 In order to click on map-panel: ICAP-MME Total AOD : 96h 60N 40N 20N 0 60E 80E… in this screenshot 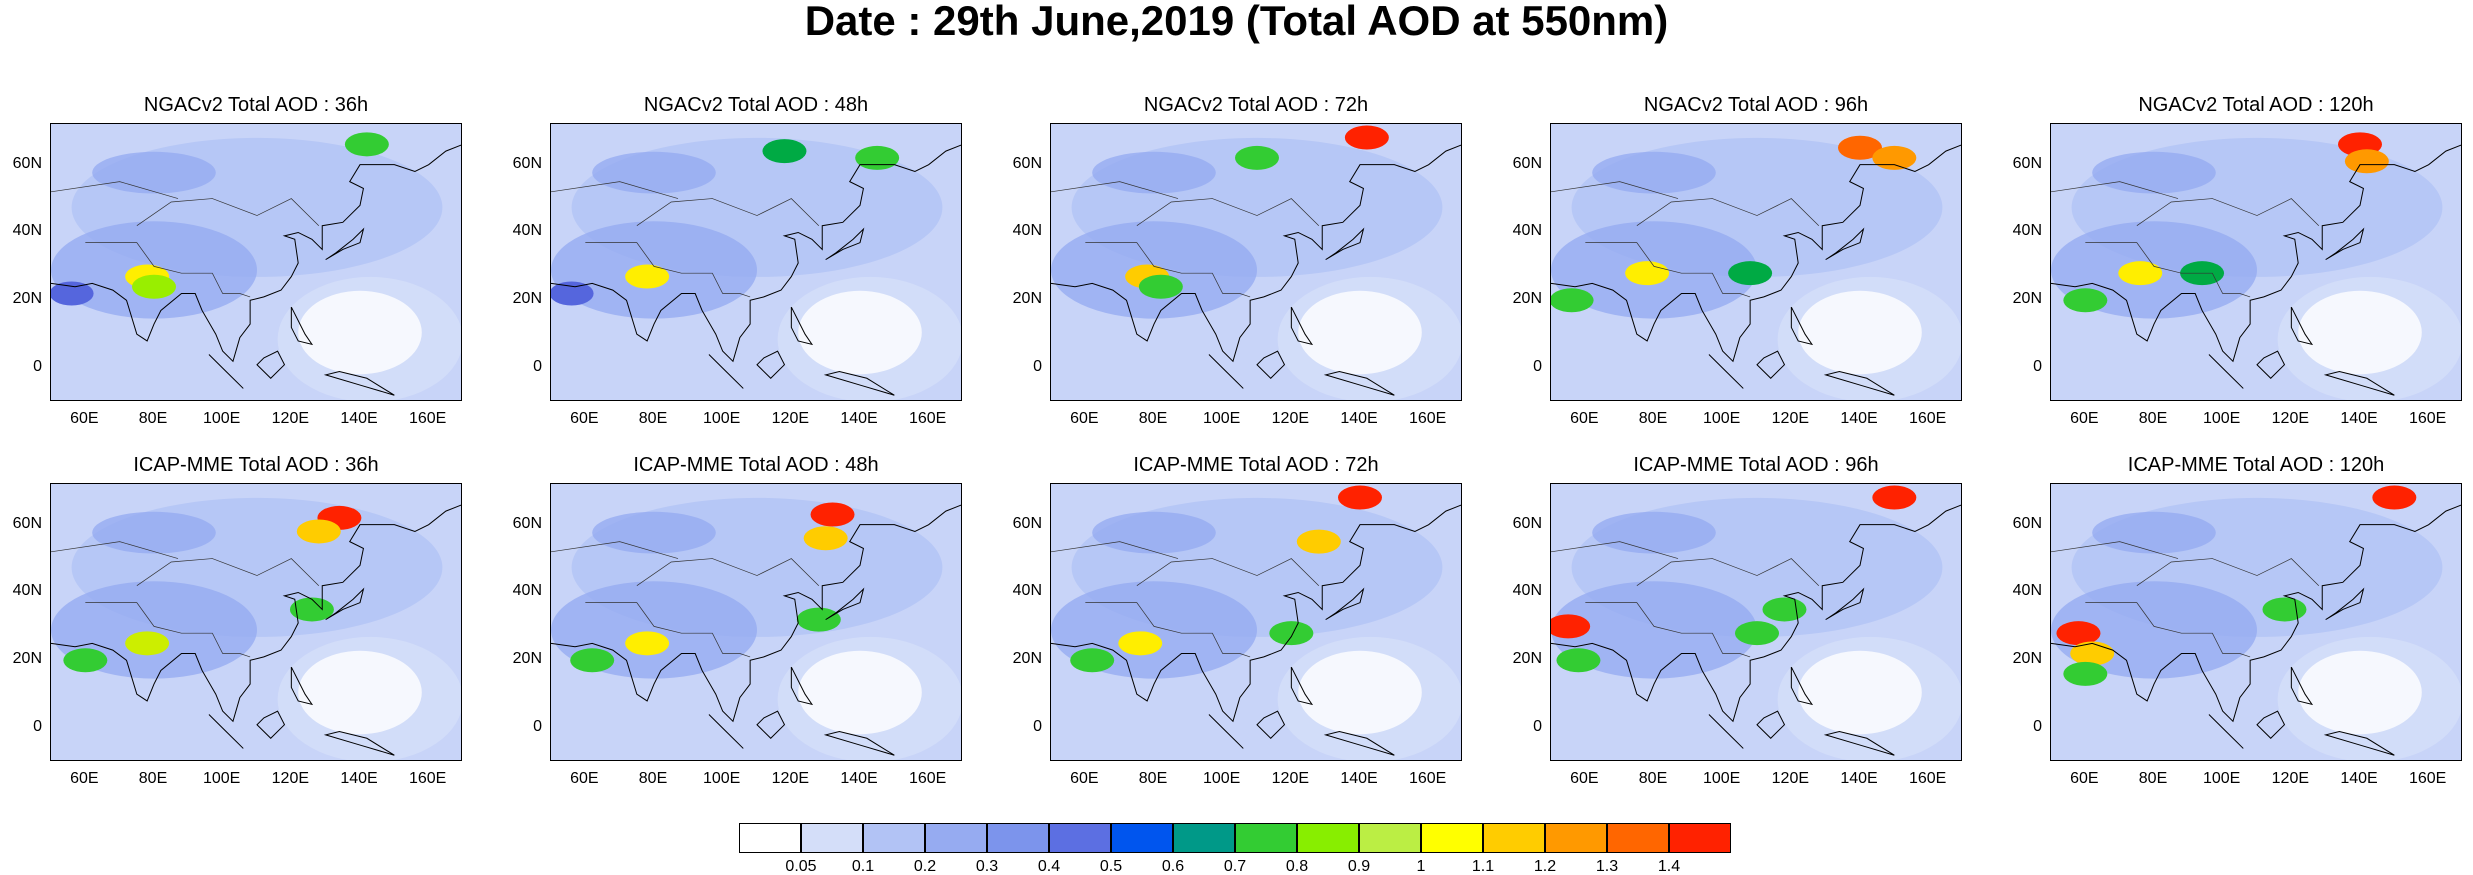, I will do `click(1737, 635)`.